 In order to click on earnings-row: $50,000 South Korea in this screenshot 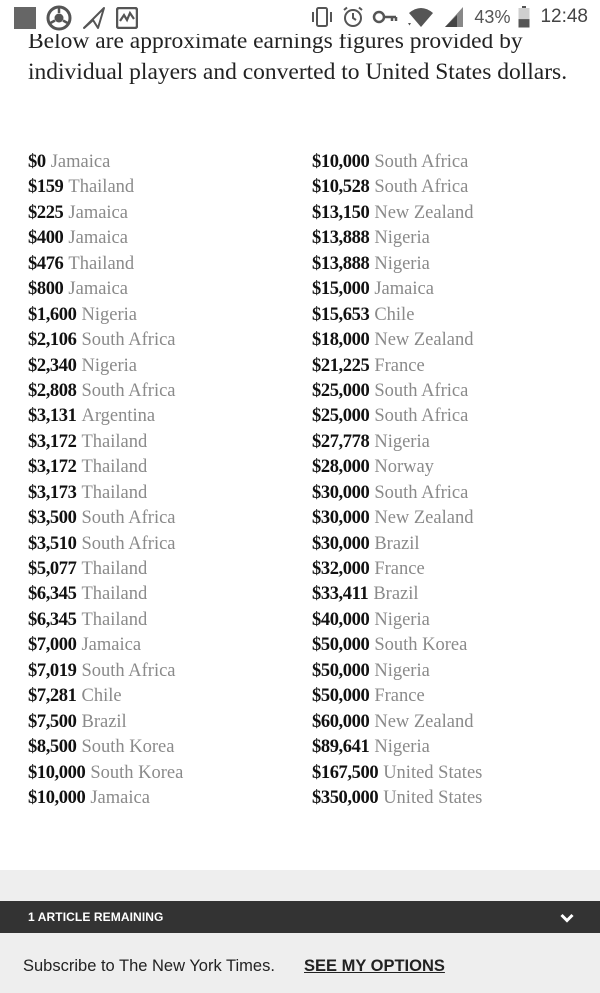, I will do `click(397, 645)`.